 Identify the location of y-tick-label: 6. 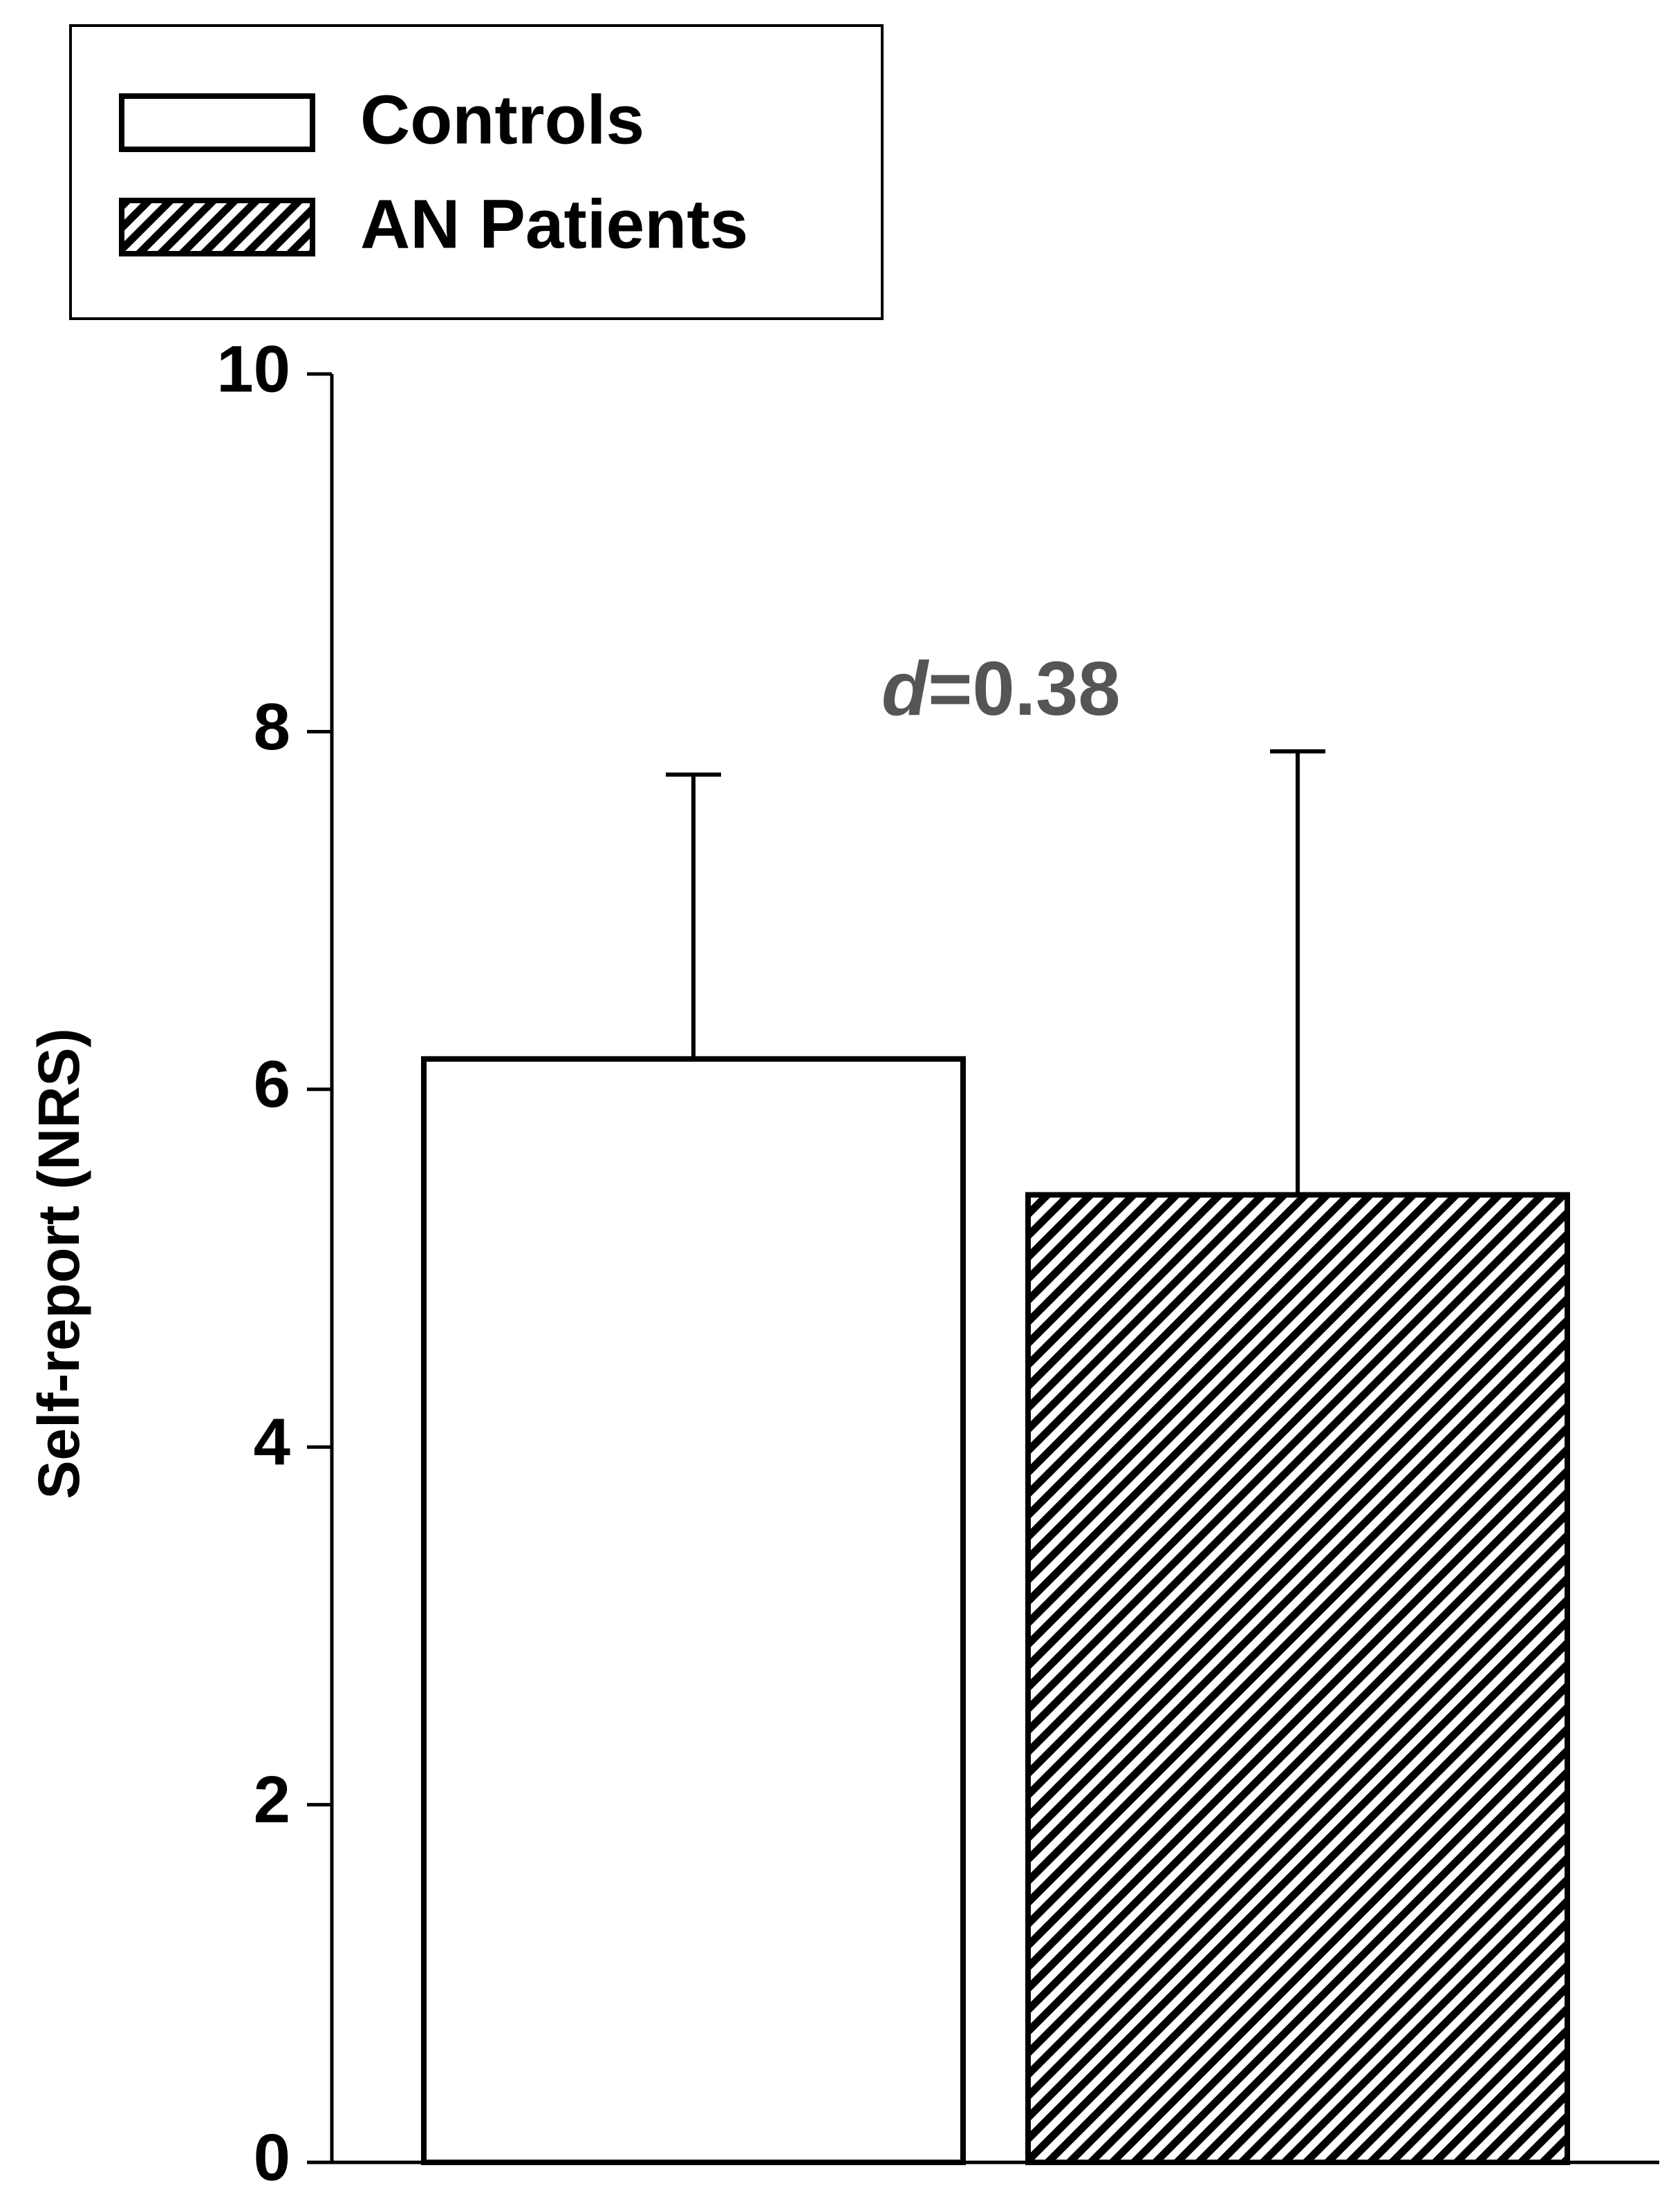
(272, 1084).